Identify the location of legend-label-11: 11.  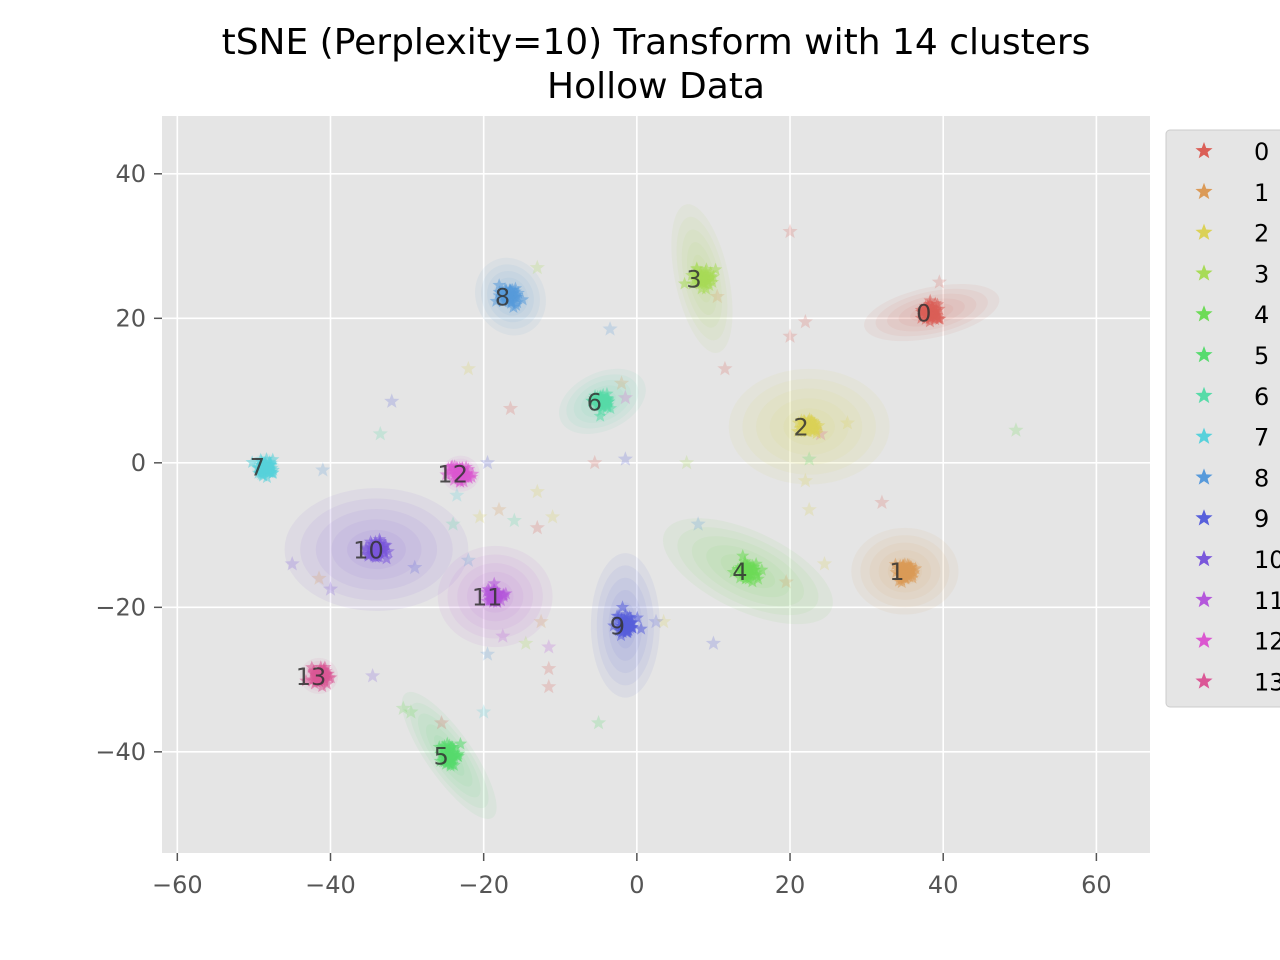
(1267, 601).